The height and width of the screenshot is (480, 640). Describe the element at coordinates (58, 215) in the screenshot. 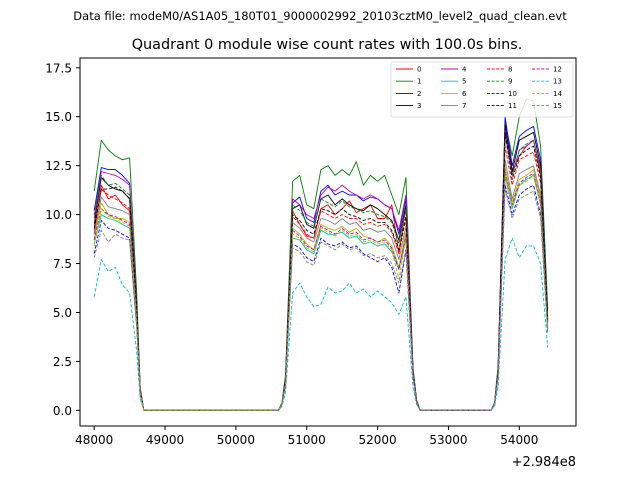

I see `y-tick-label: 10.0` at that location.